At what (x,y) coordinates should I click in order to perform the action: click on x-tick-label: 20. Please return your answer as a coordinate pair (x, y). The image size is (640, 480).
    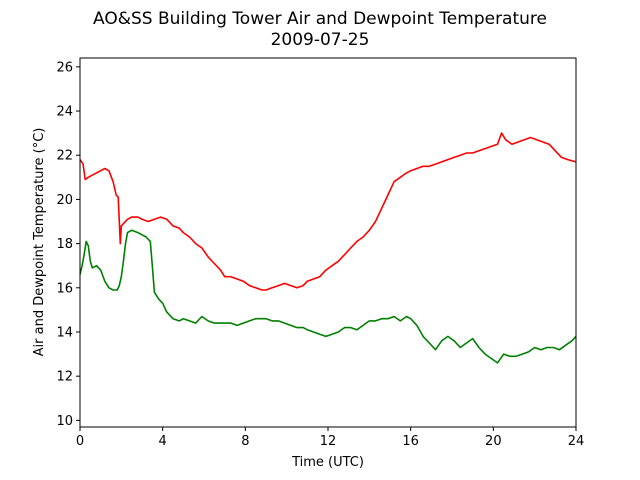
    Looking at the image, I should click on (493, 441).